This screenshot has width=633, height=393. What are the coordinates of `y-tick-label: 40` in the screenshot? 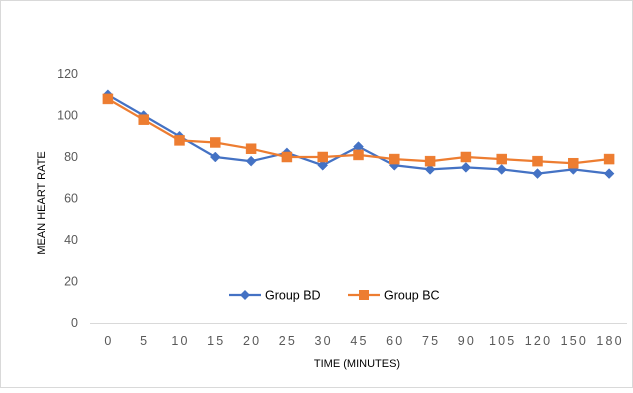 It's located at (71, 240).